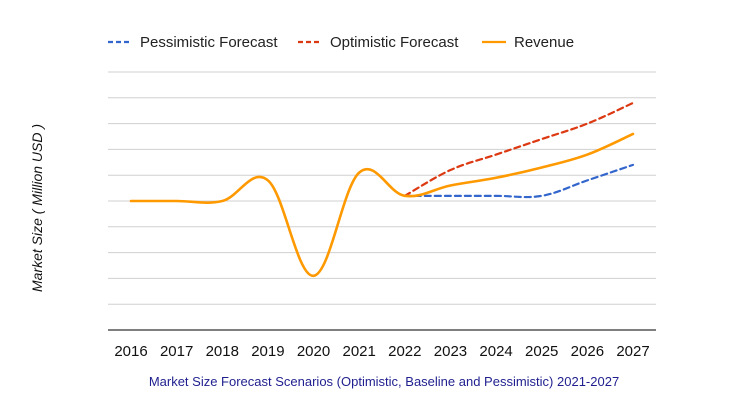 This screenshot has width=740, height=410. What do you see at coordinates (394, 42) in the screenshot?
I see `legend-label-optimistic-forecast: Optimistic Forecast` at bounding box center [394, 42].